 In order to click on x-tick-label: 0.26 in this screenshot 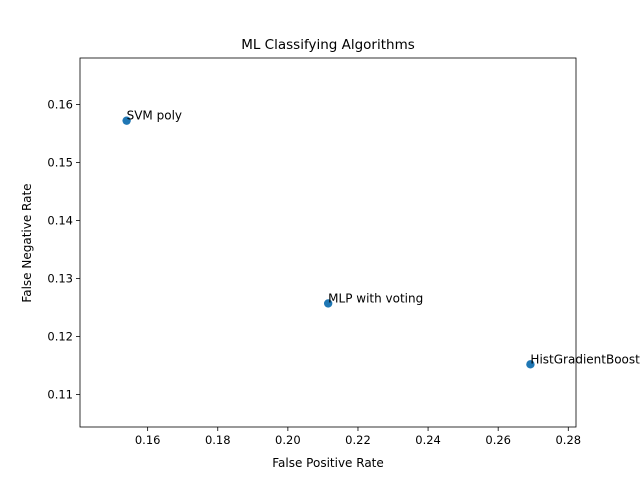, I will do `click(498, 440)`.